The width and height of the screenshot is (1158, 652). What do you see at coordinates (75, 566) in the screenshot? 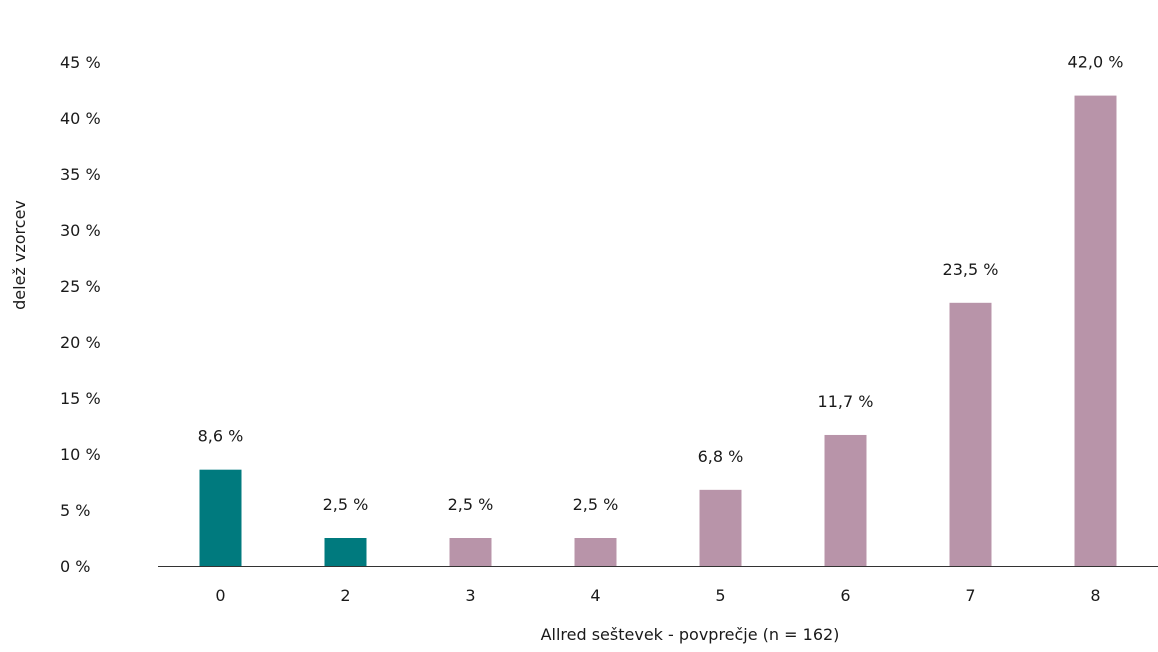
I see `y-tick-label: 0 %` at bounding box center [75, 566].